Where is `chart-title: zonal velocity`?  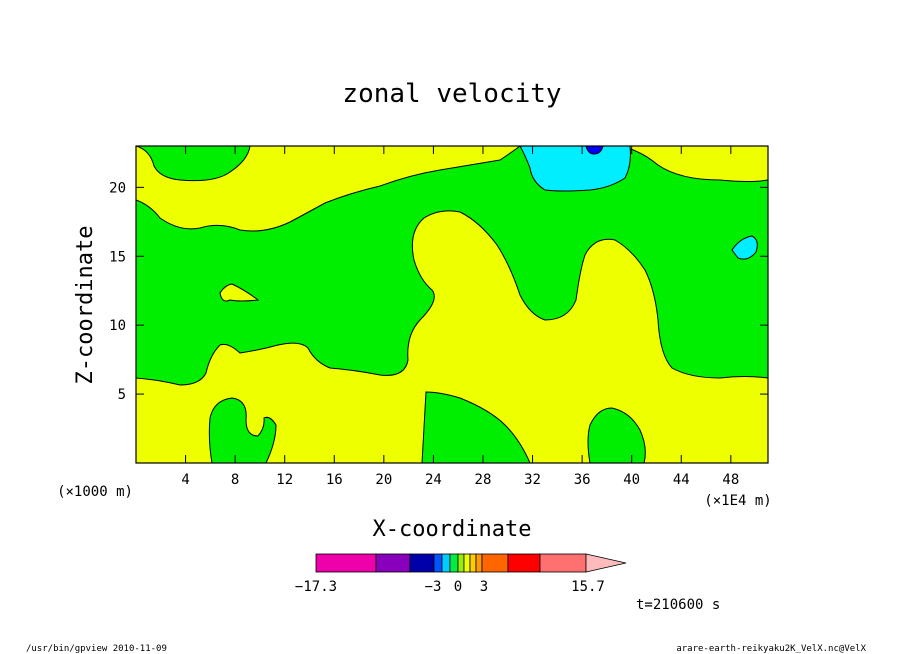 chart-title: zonal velocity is located at coordinates (451, 94).